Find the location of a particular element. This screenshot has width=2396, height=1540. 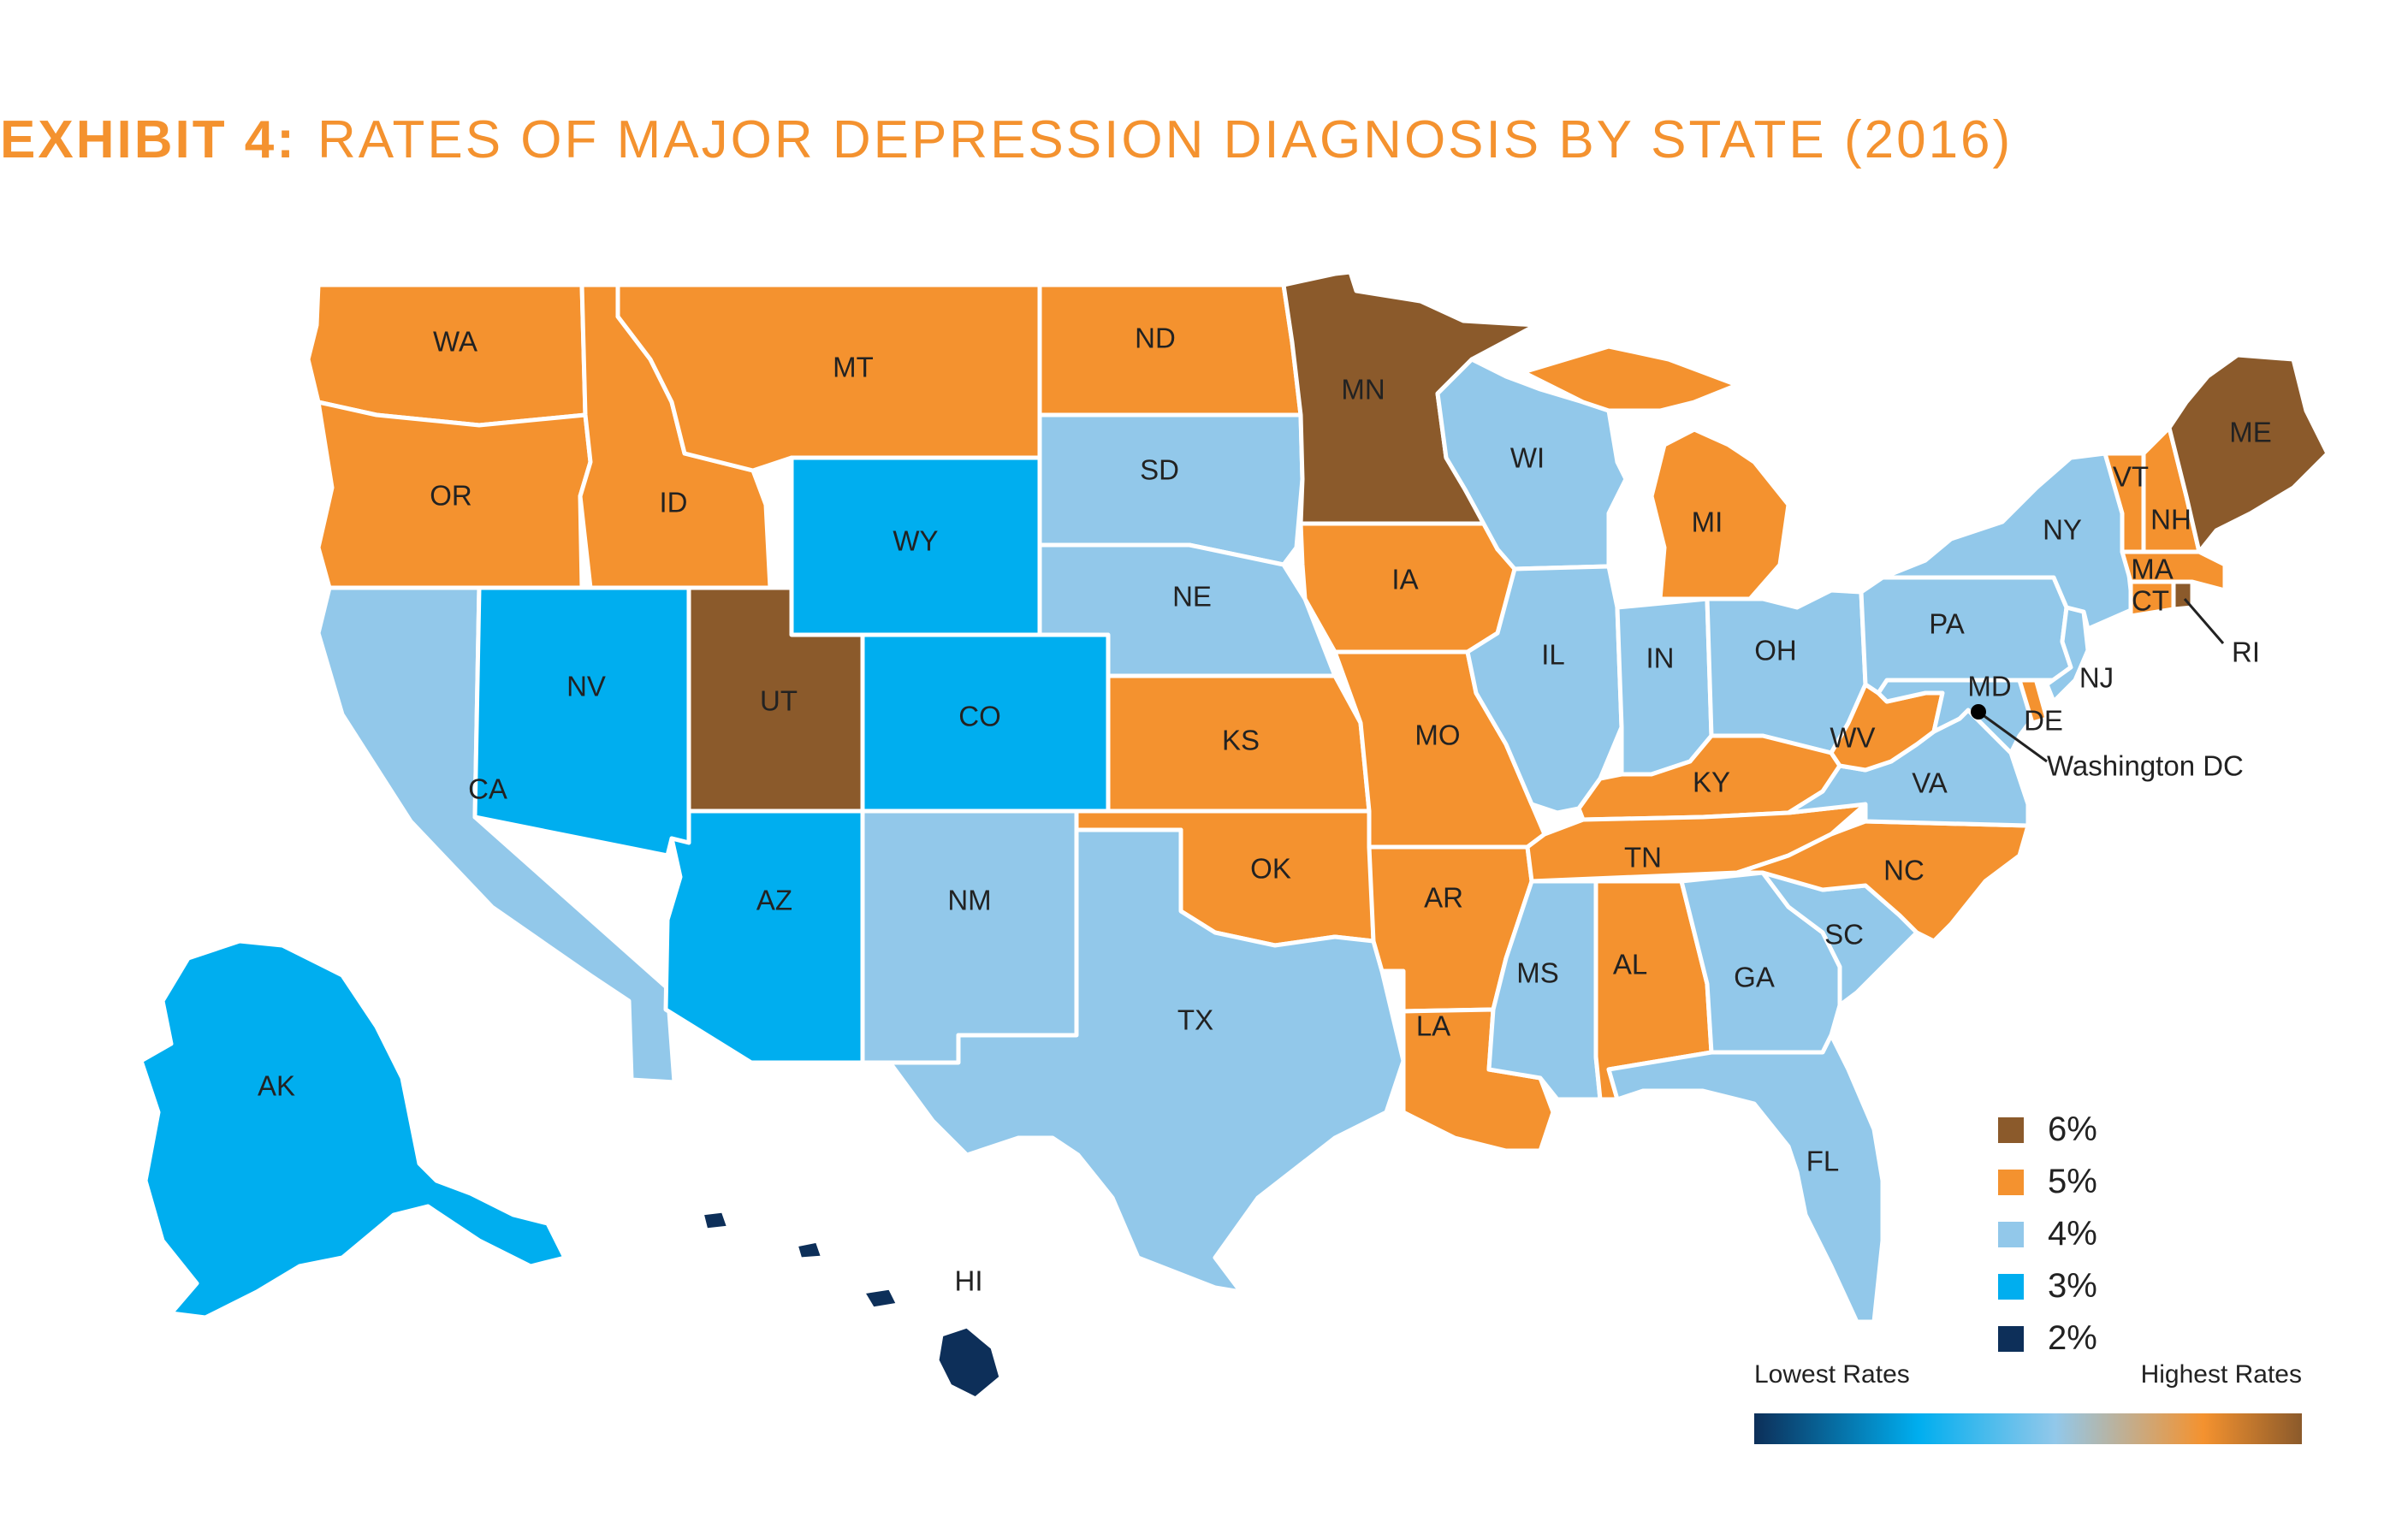

state-label-de: DE is located at coordinates (2043, 721).